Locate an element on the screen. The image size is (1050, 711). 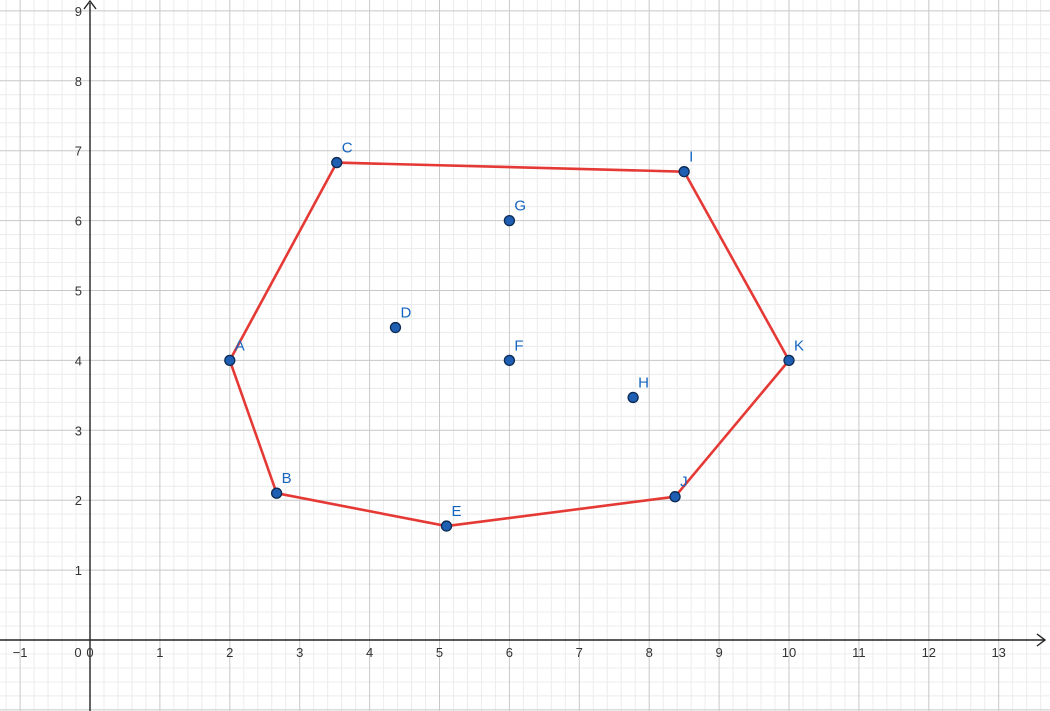
x-tick-label: 4 is located at coordinates (369, 652).